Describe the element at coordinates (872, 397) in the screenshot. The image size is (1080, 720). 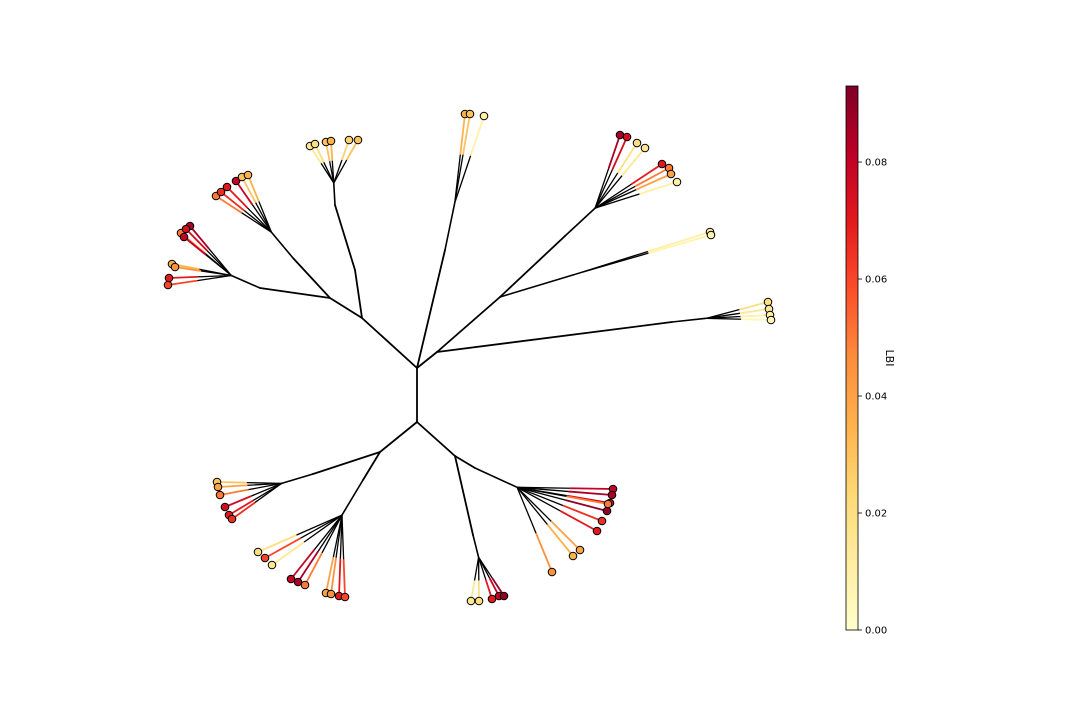
I see `colorbar-ticks: 0.00 0.02 0.04 0.06 0.08` at that location.